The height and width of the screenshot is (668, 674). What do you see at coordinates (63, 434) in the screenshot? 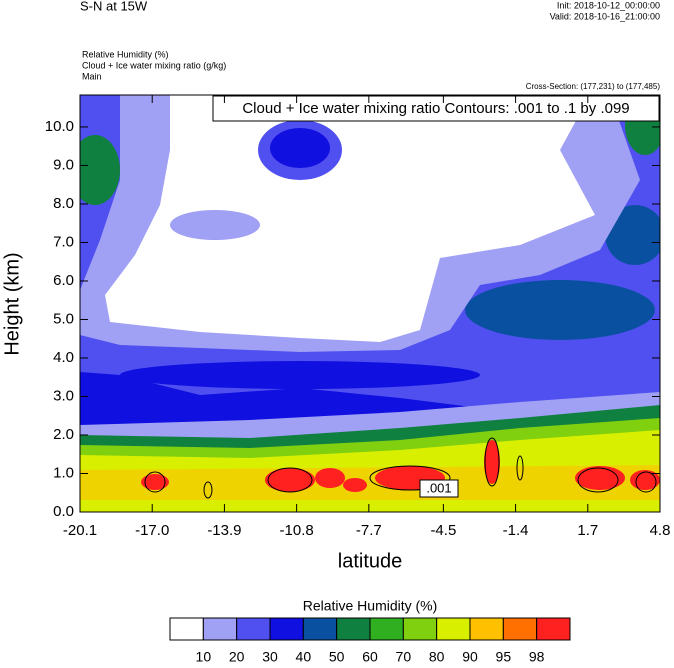
I see `y-tick-label: 2.0` at bounding box center [63, 434].